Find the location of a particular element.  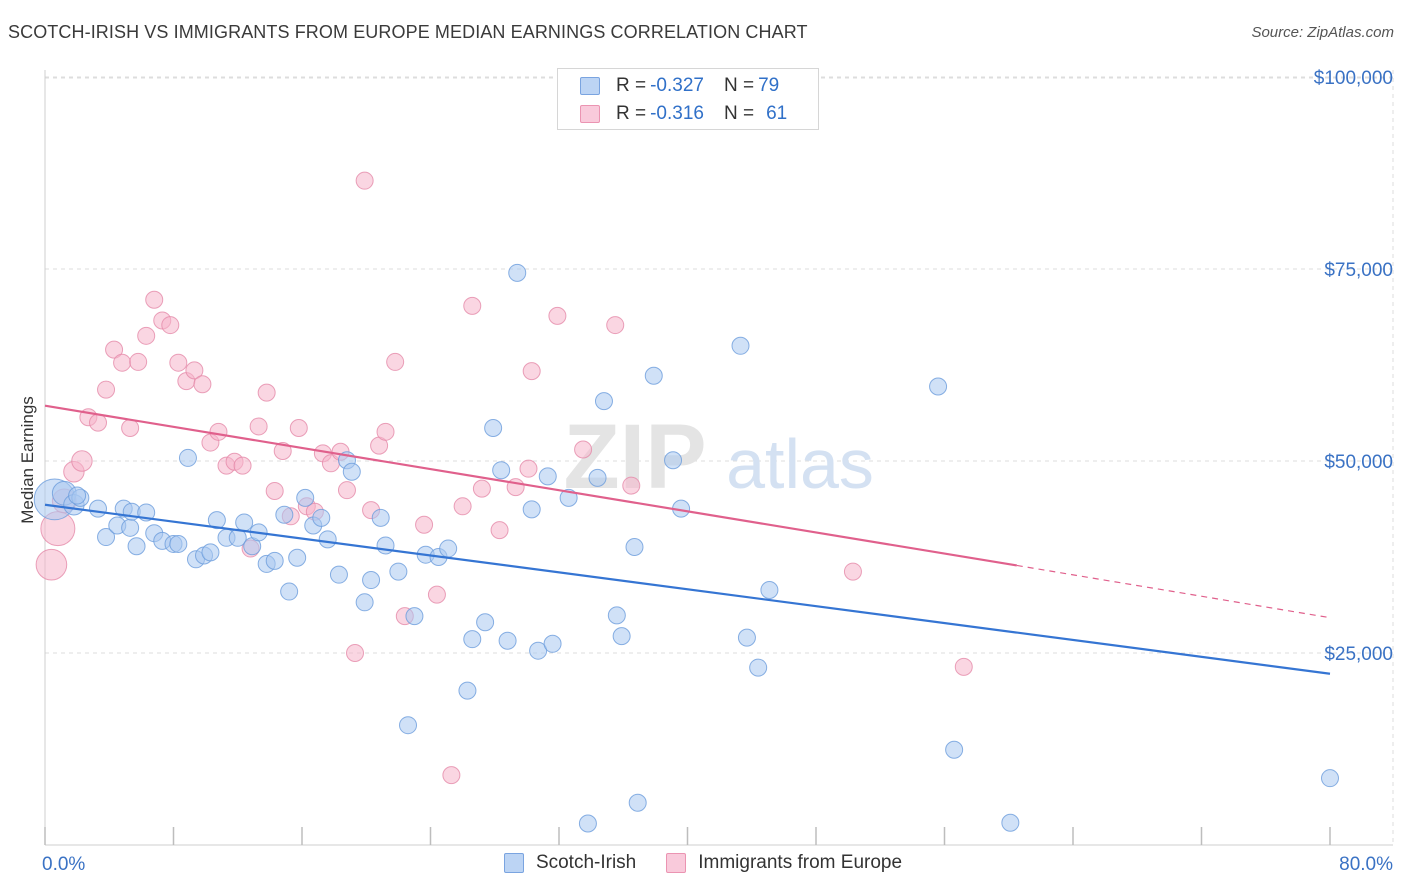

legend-label: Immigrants from Europe is located at coordinates (800, 862).